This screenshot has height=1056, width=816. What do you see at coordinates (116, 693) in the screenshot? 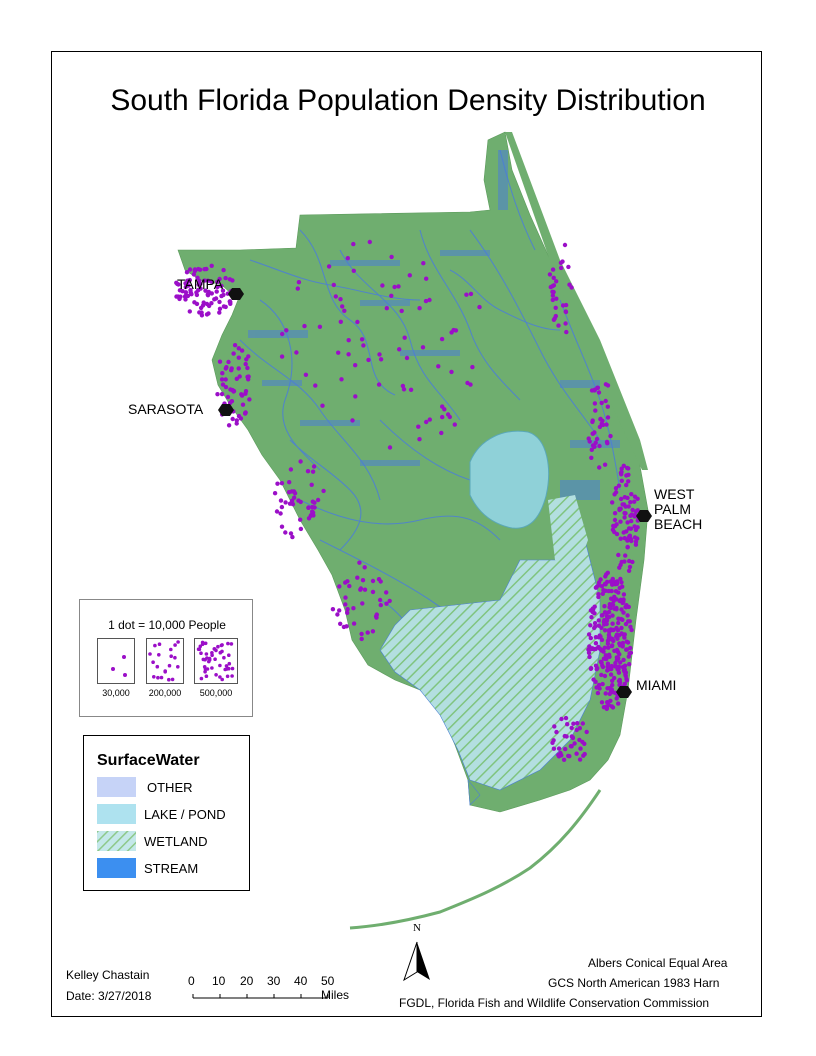
I see `dot-sample-label: 30,000` at bounding box center [116, 693].